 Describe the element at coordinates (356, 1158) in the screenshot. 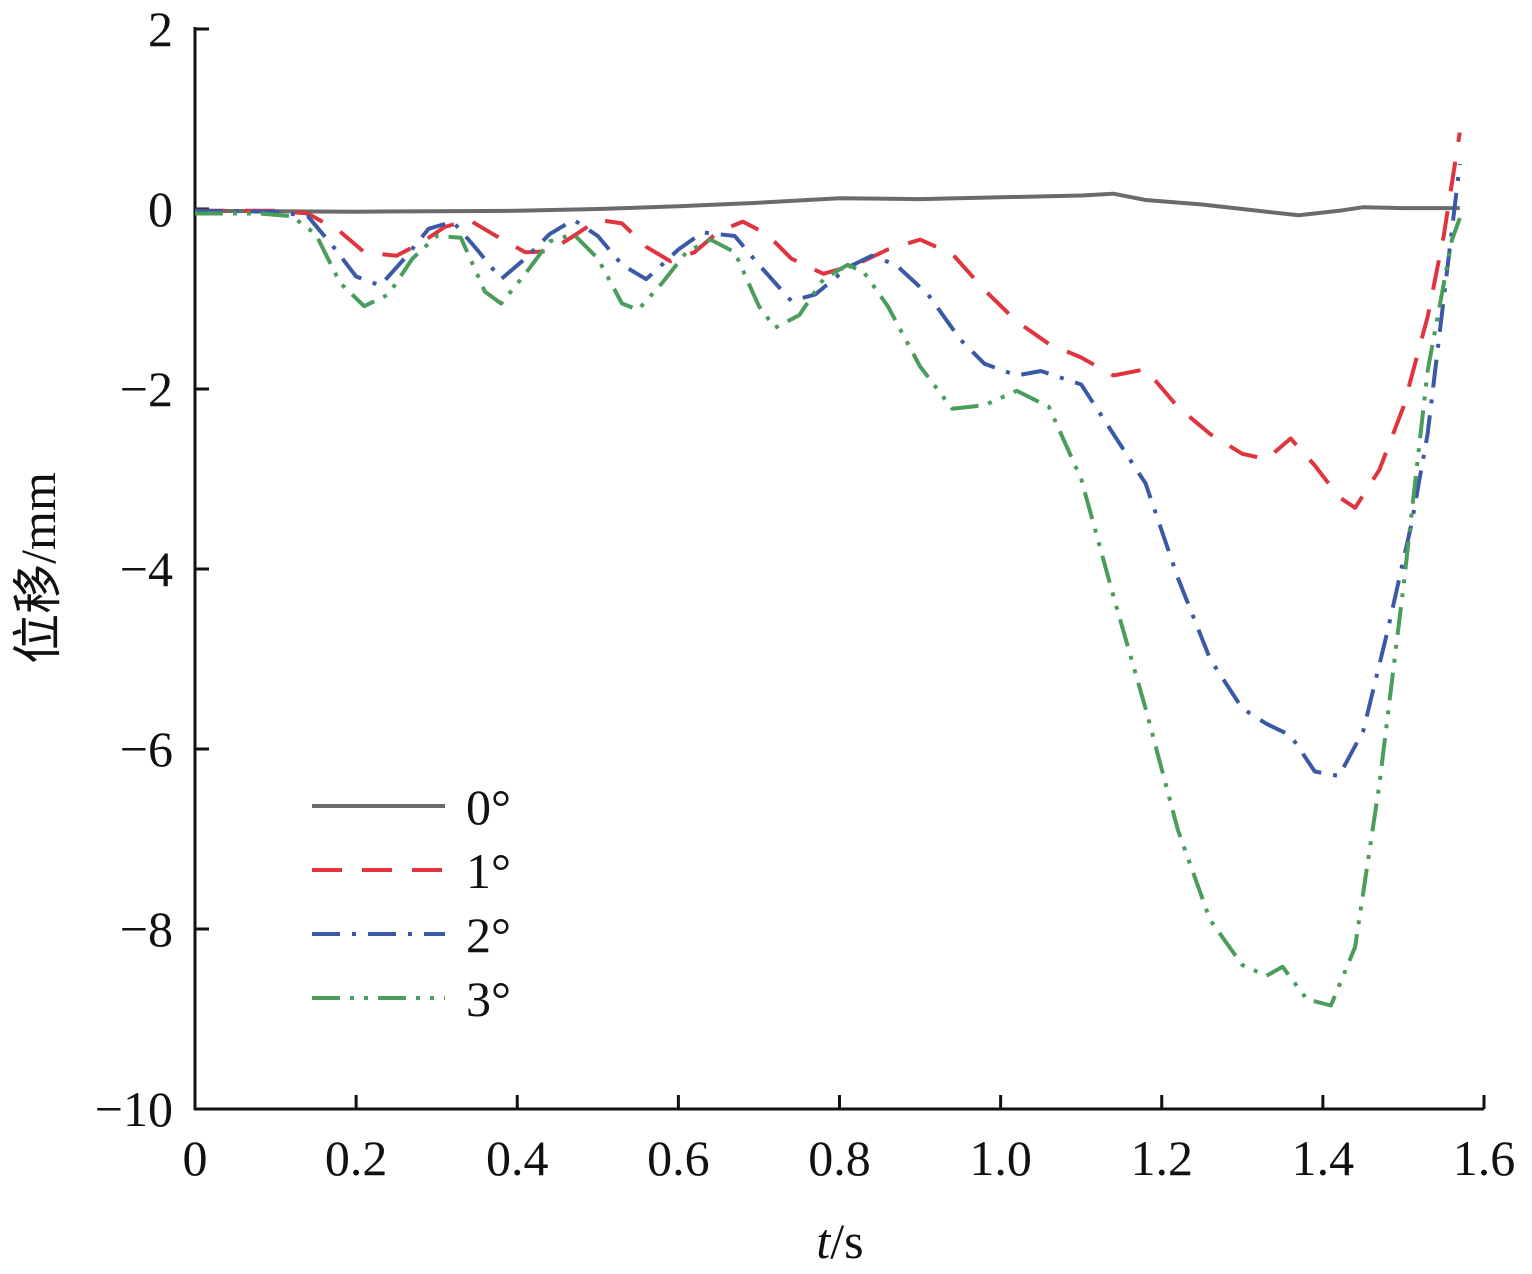

I see `x-tick-label: 0.2` at that location.